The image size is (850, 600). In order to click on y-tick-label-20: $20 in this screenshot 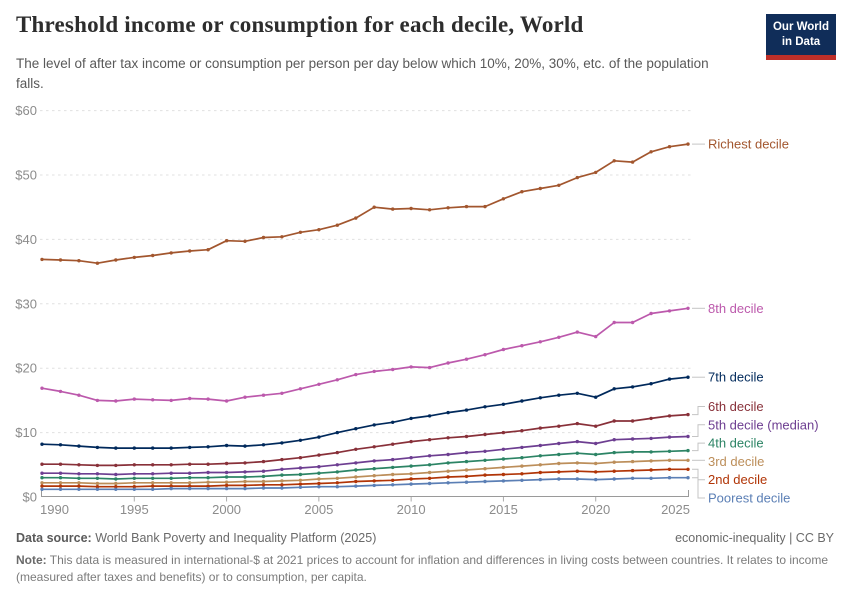, I will do `click(26, 368)`.